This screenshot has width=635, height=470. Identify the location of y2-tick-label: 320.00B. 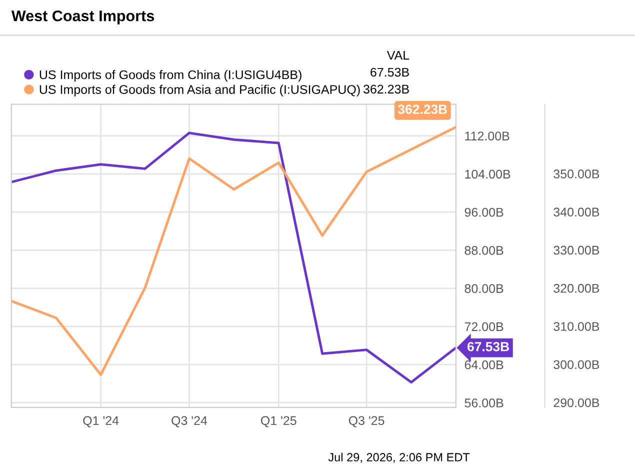
(577, 288).